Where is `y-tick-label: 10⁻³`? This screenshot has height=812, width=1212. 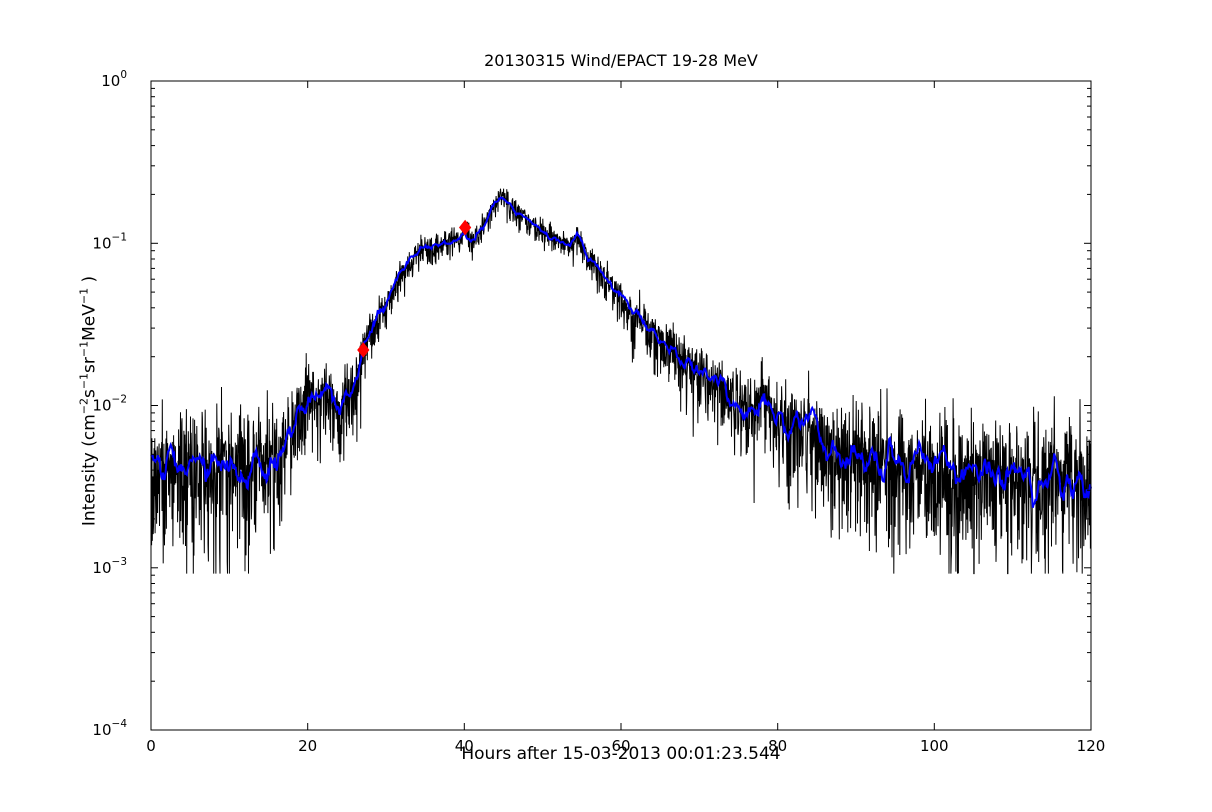 y-tick-label: 10⁻³ is located at coordinates (109, 566).